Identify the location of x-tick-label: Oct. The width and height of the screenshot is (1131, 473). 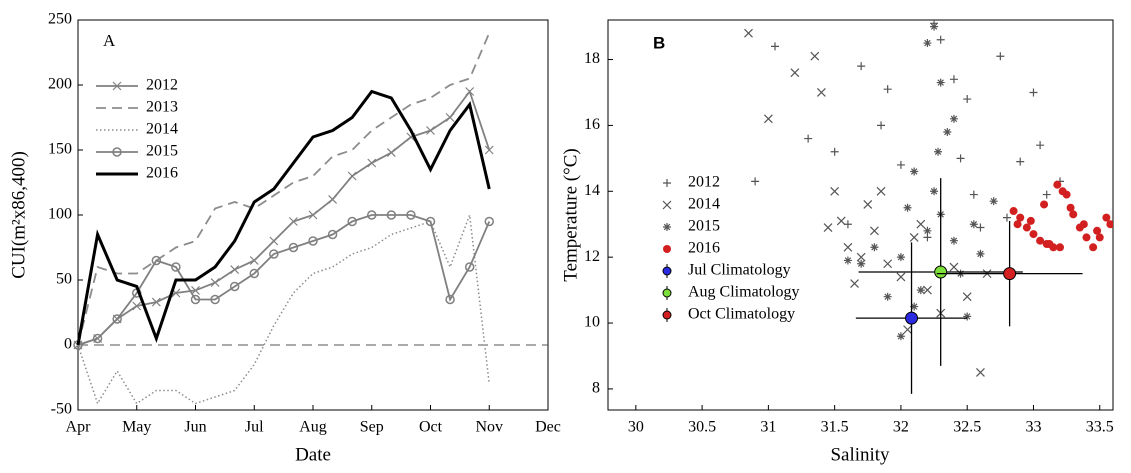
(431, 427).